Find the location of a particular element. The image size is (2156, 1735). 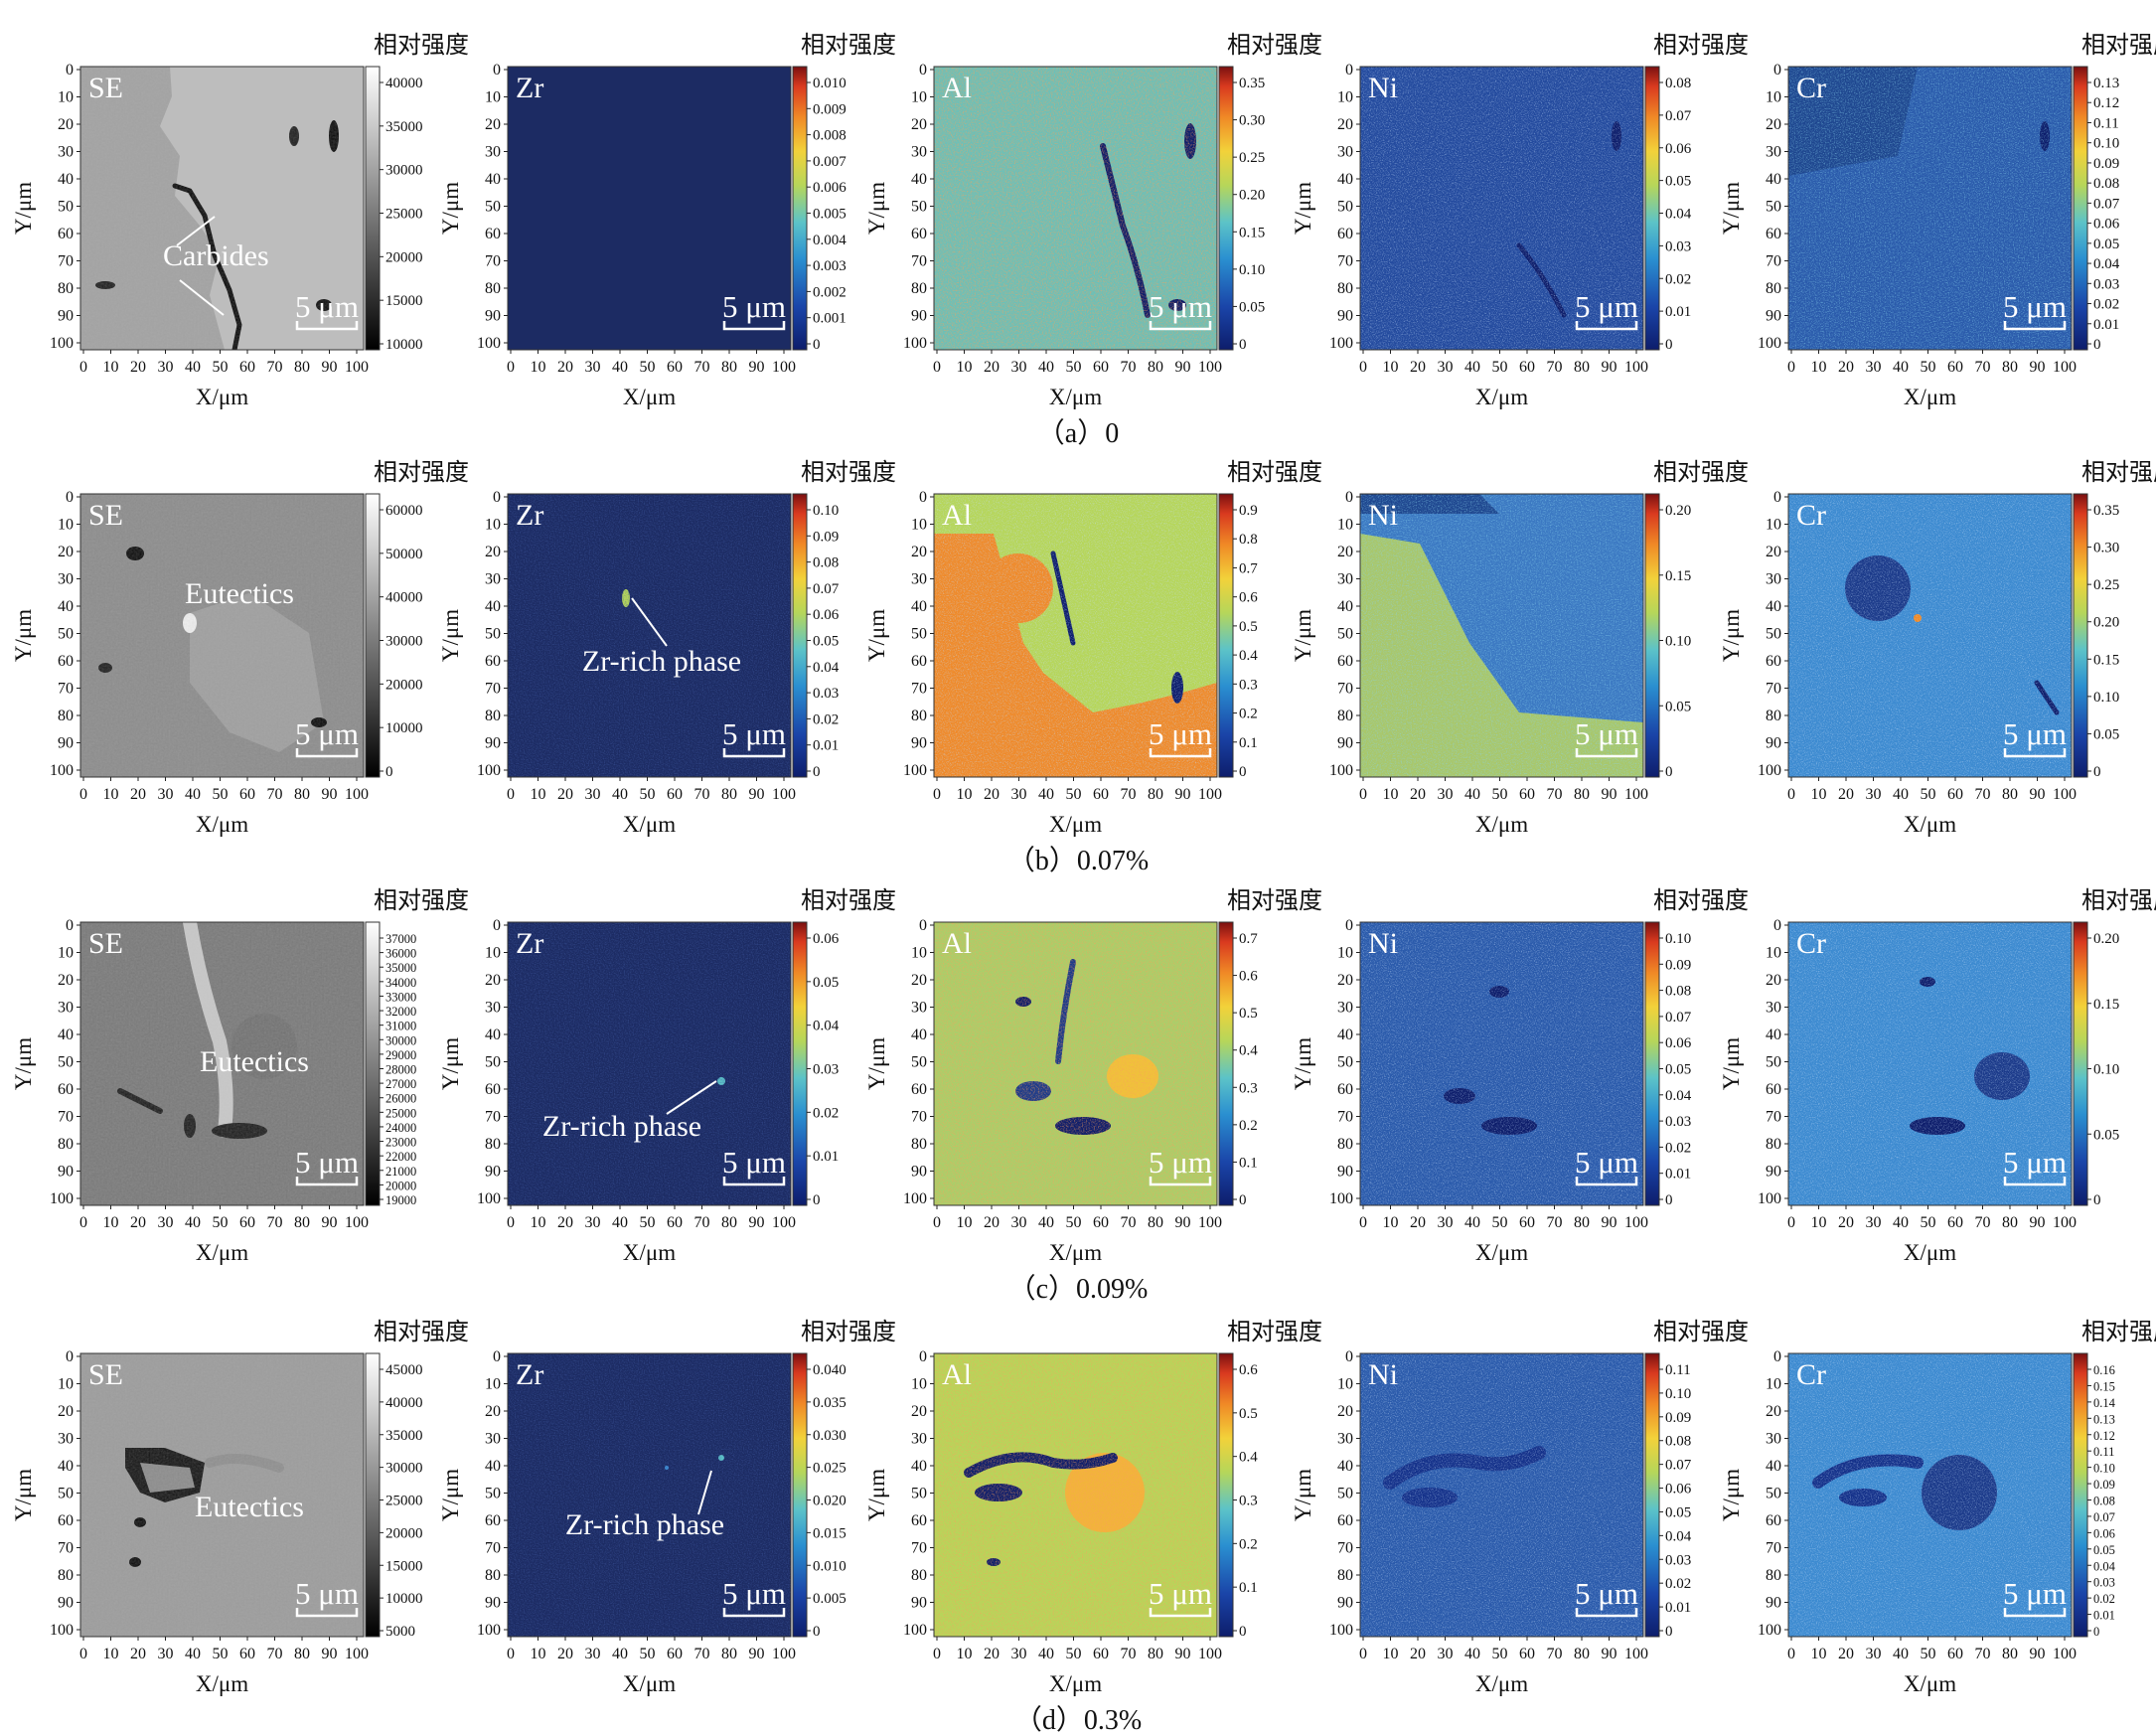

annotation-leader is located at coordinates (202, 297).